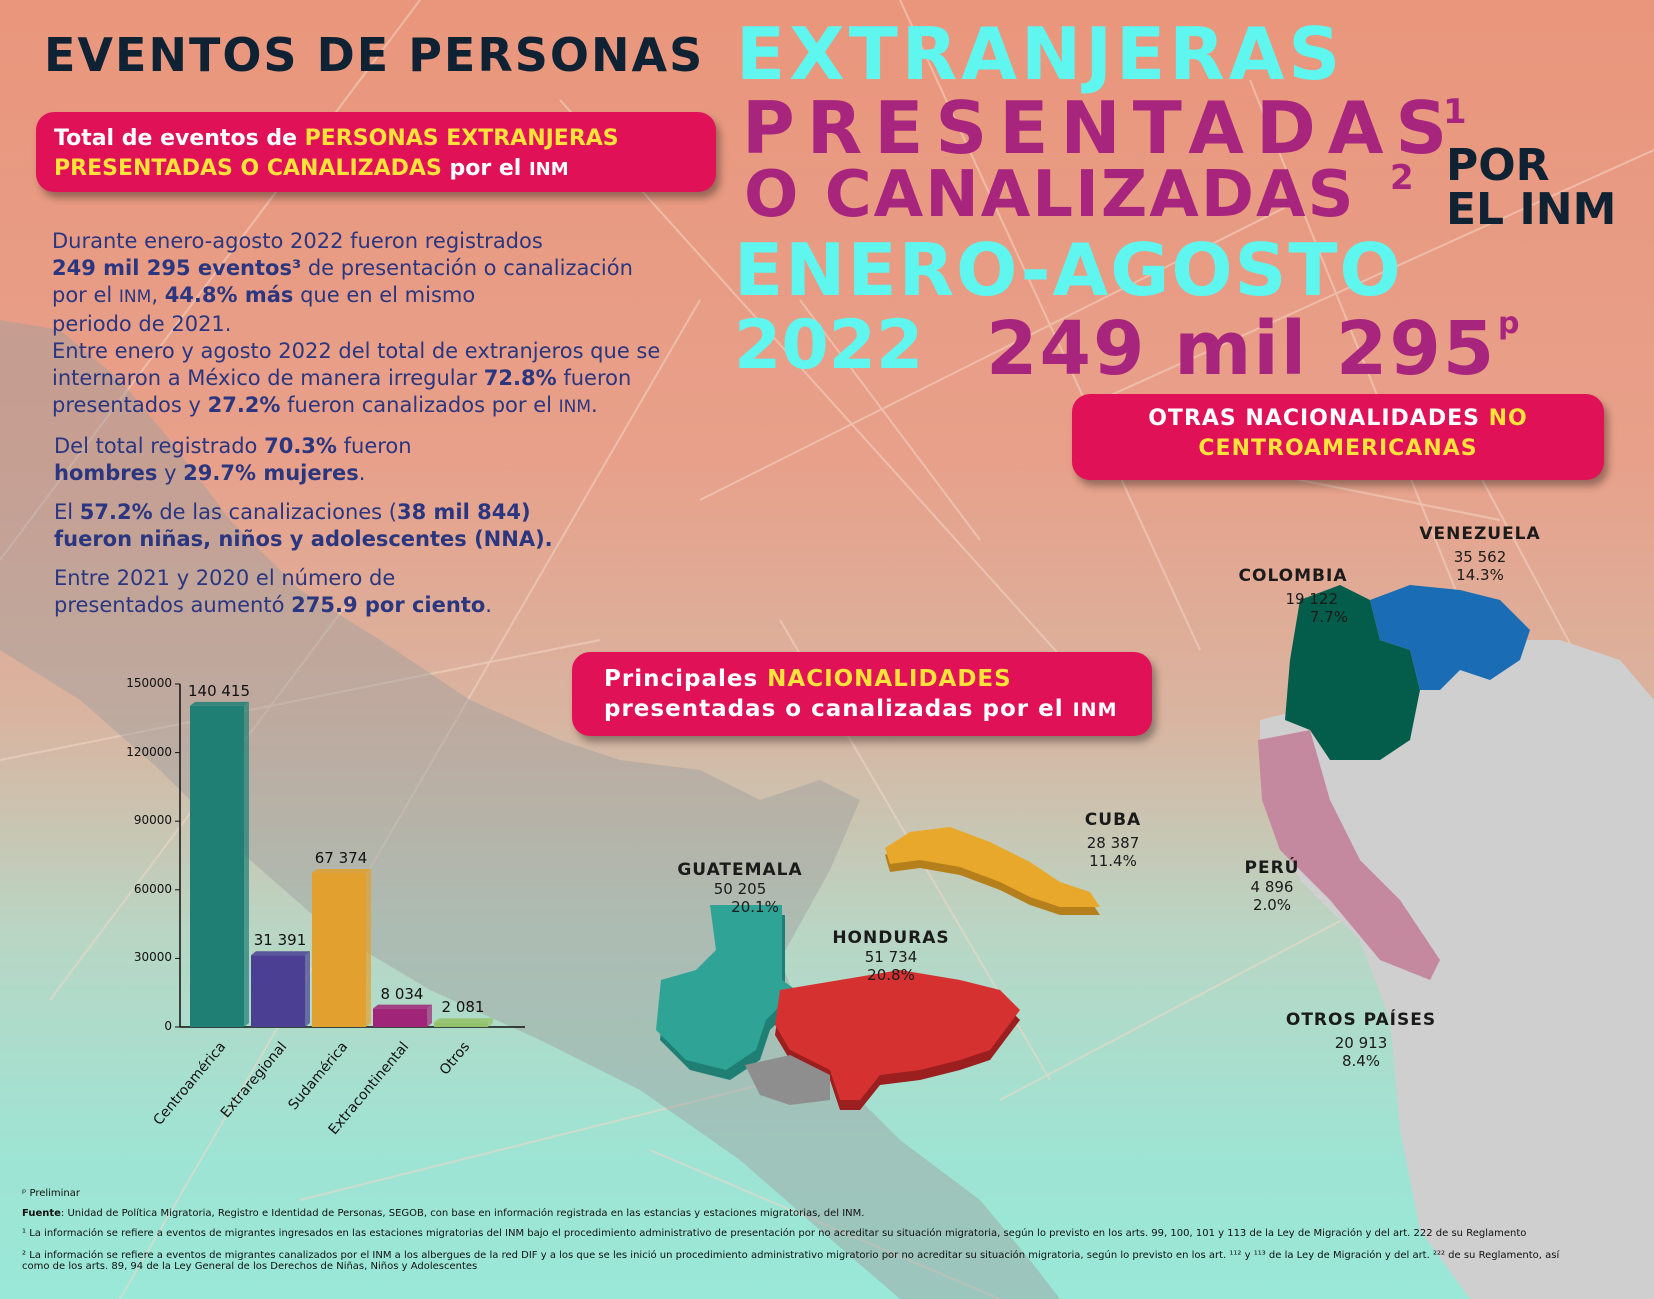 The height and width of the screenshot is (1299, 1654). Describe the element at coordinates (1101, 128) in the screenshot. I see `title-presentadas: PRESENTADAS` at that location.